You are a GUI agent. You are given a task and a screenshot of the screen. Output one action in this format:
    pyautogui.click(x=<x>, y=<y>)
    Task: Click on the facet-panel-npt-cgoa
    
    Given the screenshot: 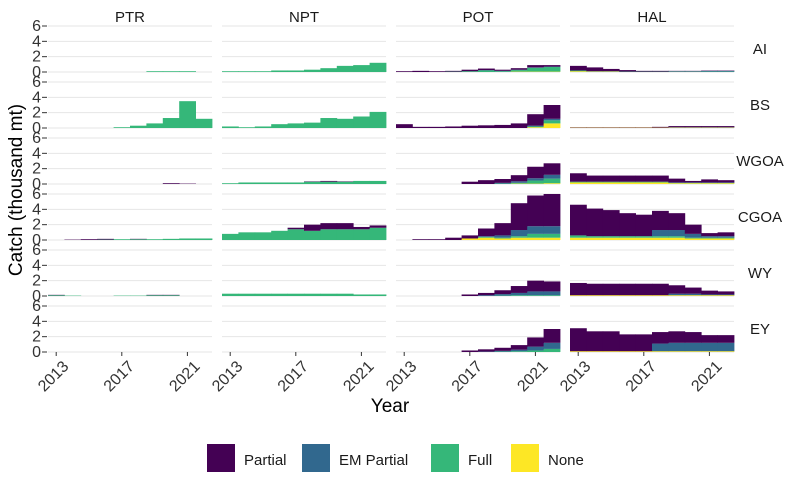 What is the action you would take?
    pyautogui.click(x=304, y=231)
    